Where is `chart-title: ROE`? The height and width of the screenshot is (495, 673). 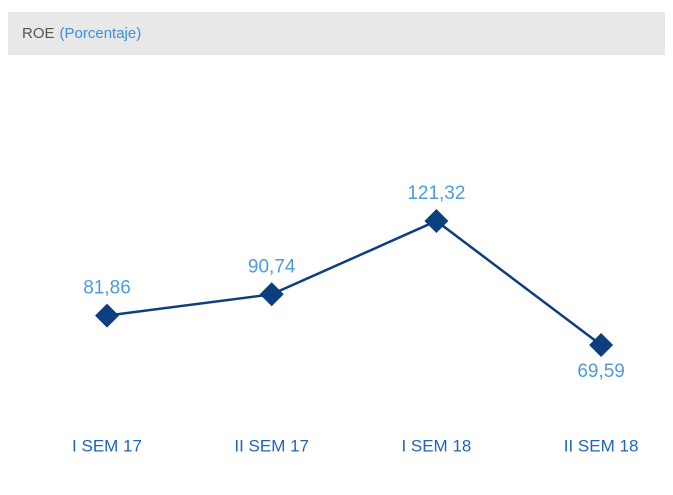 chart-title: ROE is located at coordinates (38, 33).